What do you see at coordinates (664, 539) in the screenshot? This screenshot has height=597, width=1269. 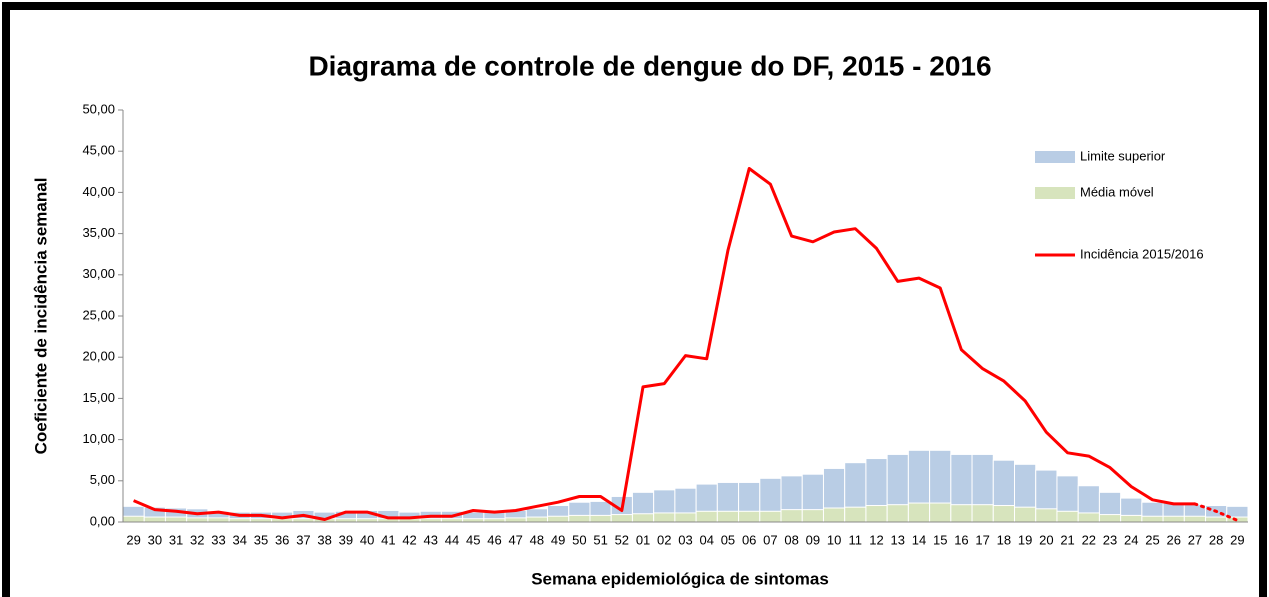 I see `x-tick-label: 02` at bounding box center [664, 539].